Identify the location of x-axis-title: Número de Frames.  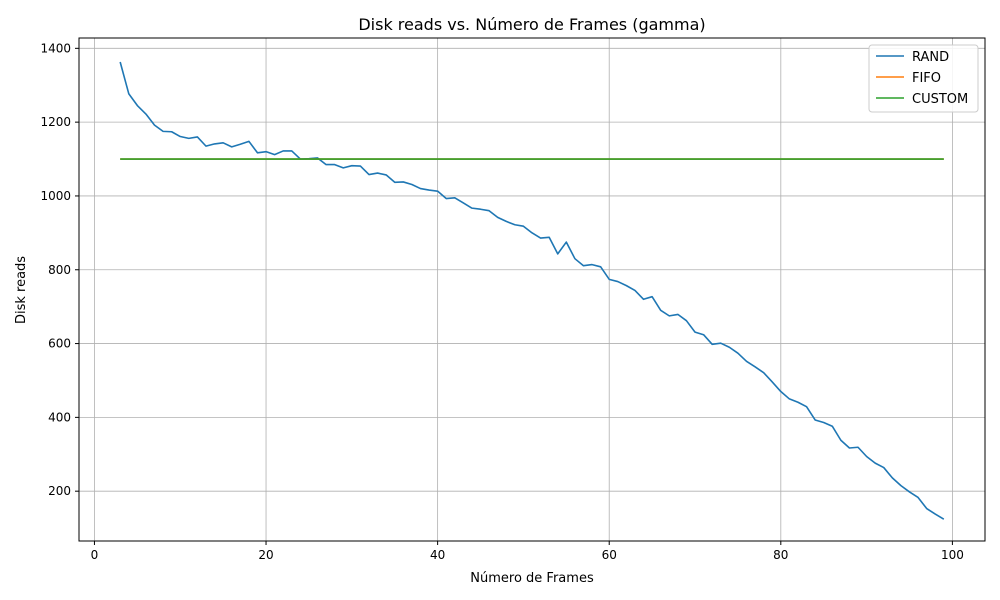
(532, 578).